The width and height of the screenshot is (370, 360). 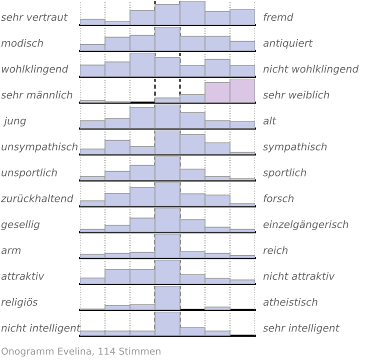 I want to click on y2-axis-title: antiquiert, so click(x=288, y=43).